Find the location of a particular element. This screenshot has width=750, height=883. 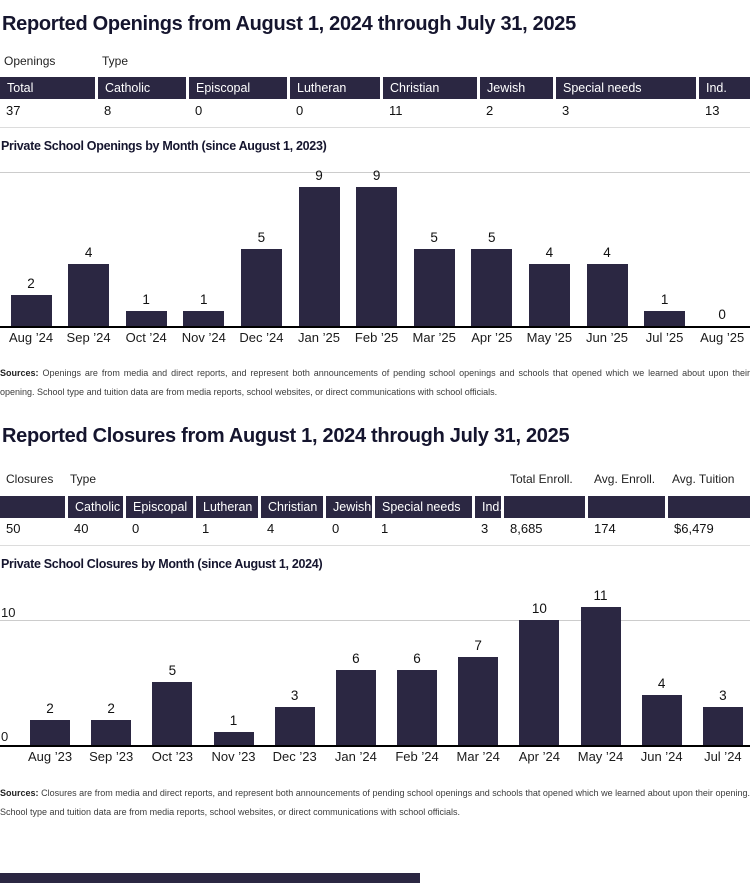

openings-header-cell-7: Ind. is located at coordinates (724, 88).